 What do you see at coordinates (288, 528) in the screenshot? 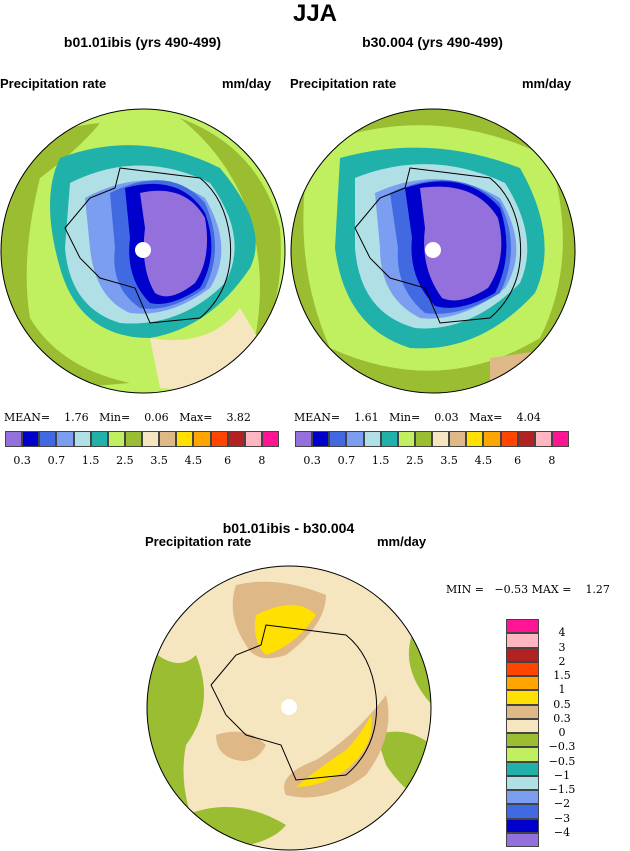
I see `diff-subtitle: b01.01ibis - b30.004` at bounding box center [288, 528].